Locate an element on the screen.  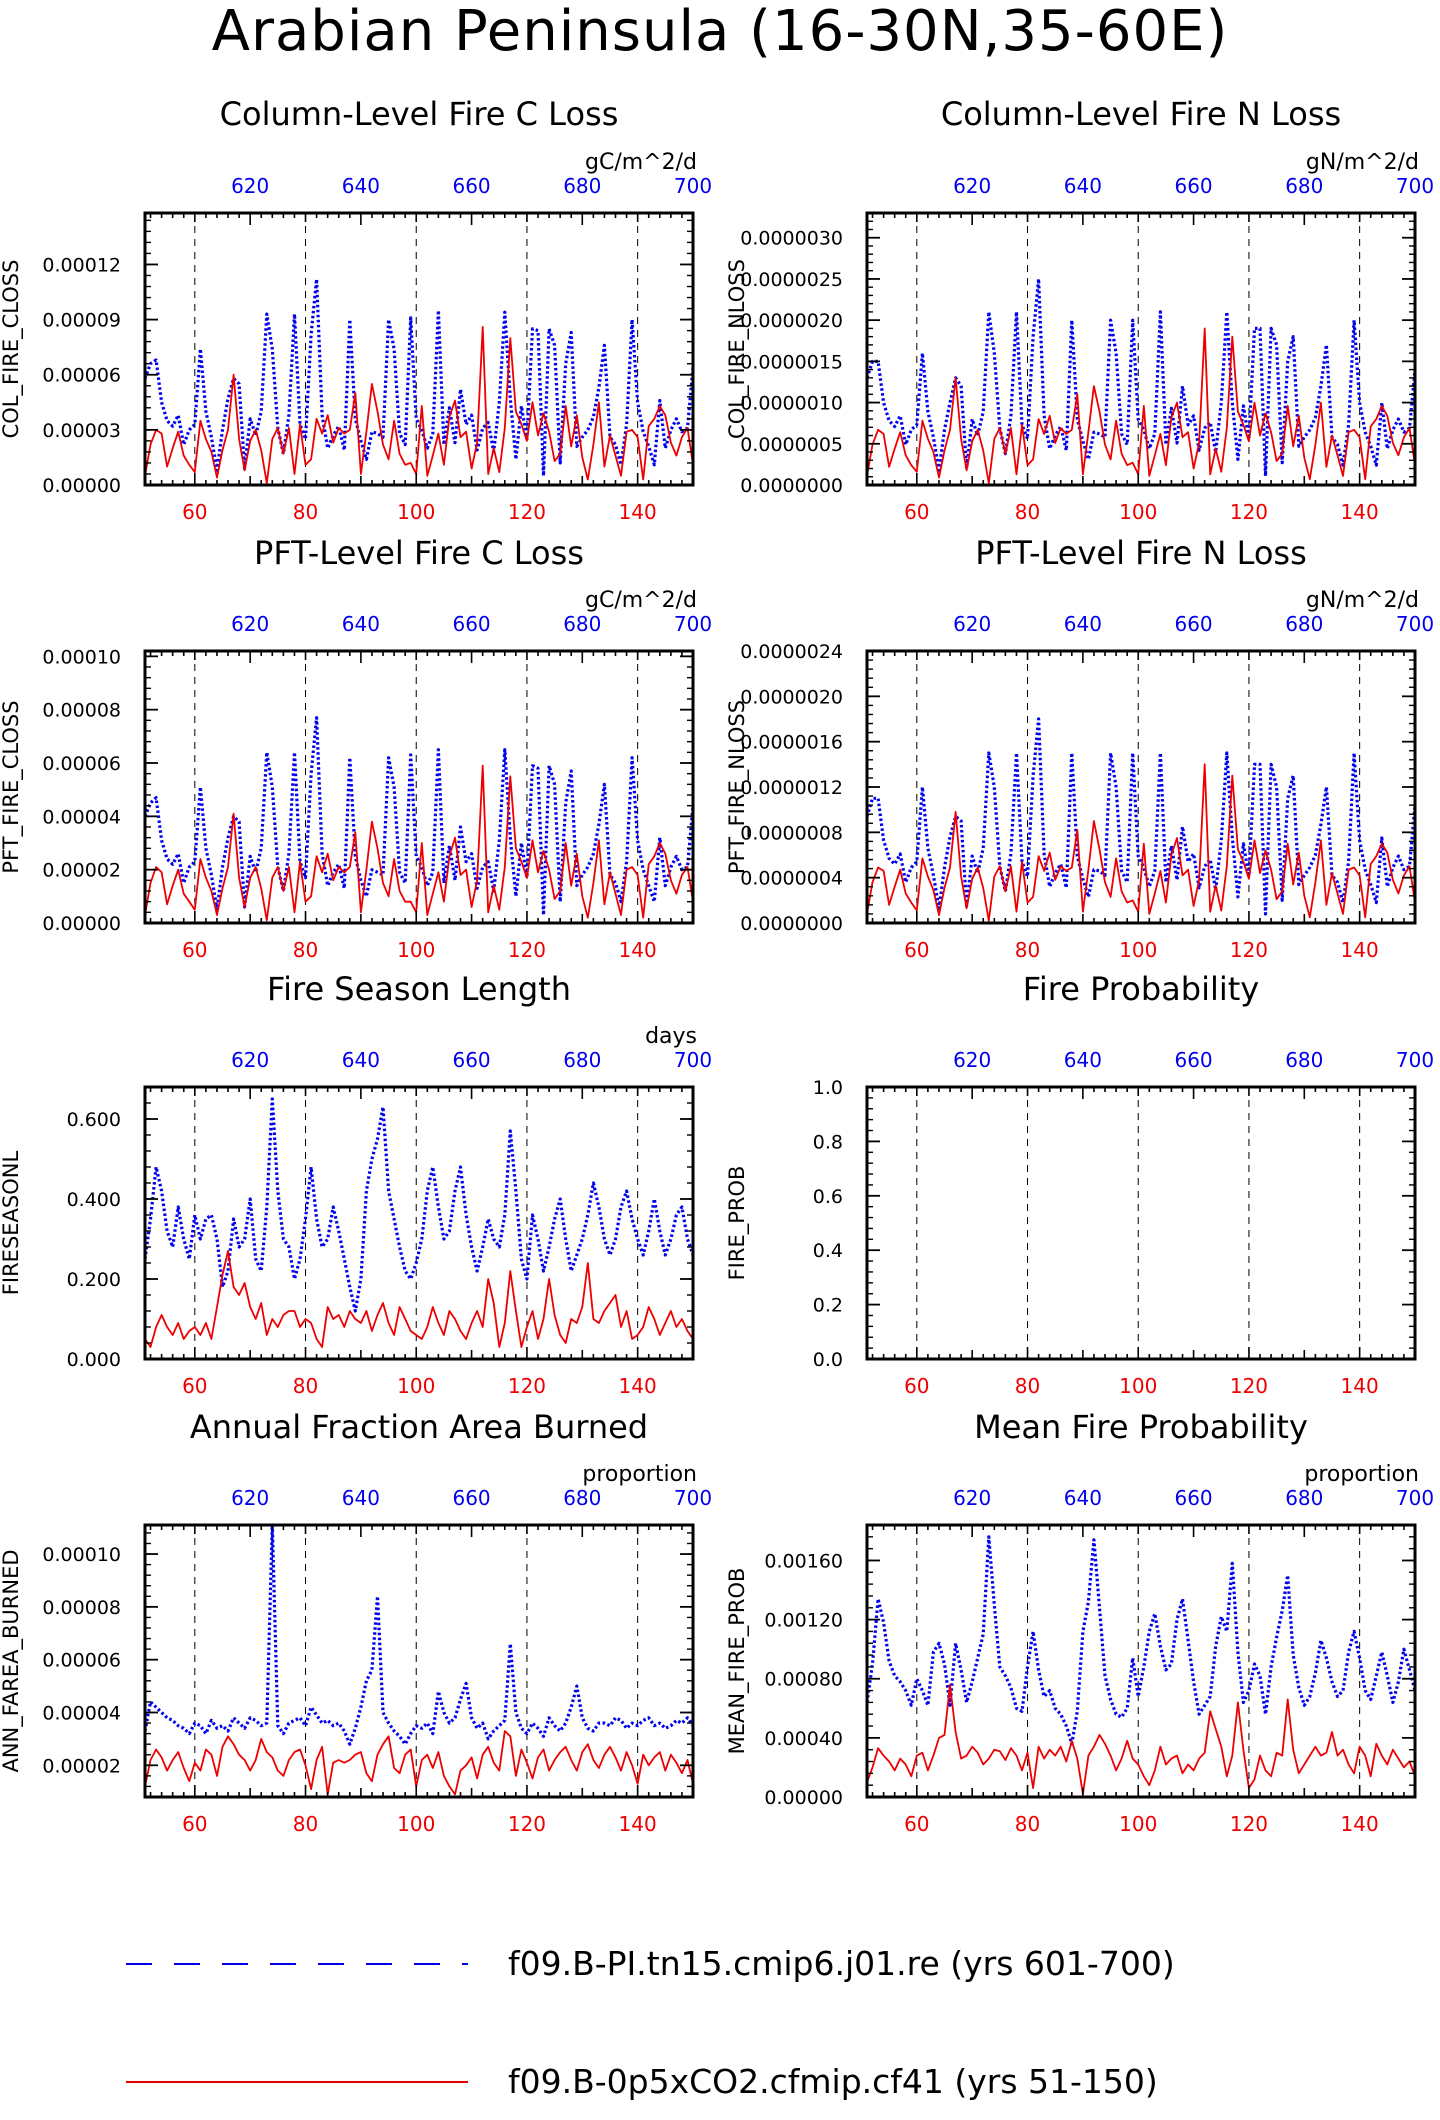
y-tick-label: 0.00080 is located at coordinates (803, 1680).